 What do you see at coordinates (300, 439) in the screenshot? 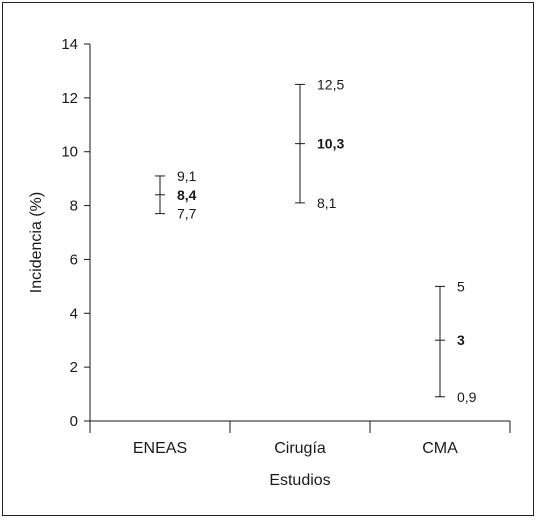
I see `x-categories: ENEAS Cirugía CMA` at bounding box center [300, 439].